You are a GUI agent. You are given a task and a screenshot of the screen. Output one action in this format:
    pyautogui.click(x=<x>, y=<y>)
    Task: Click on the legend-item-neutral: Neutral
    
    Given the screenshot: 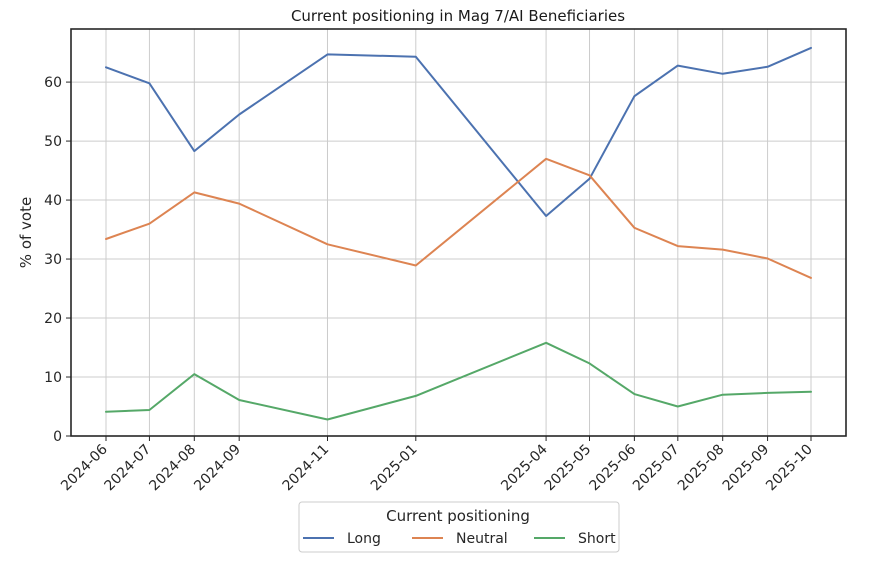 What is the action you would take?
    pyautogui.click(x=460, y=539)
    